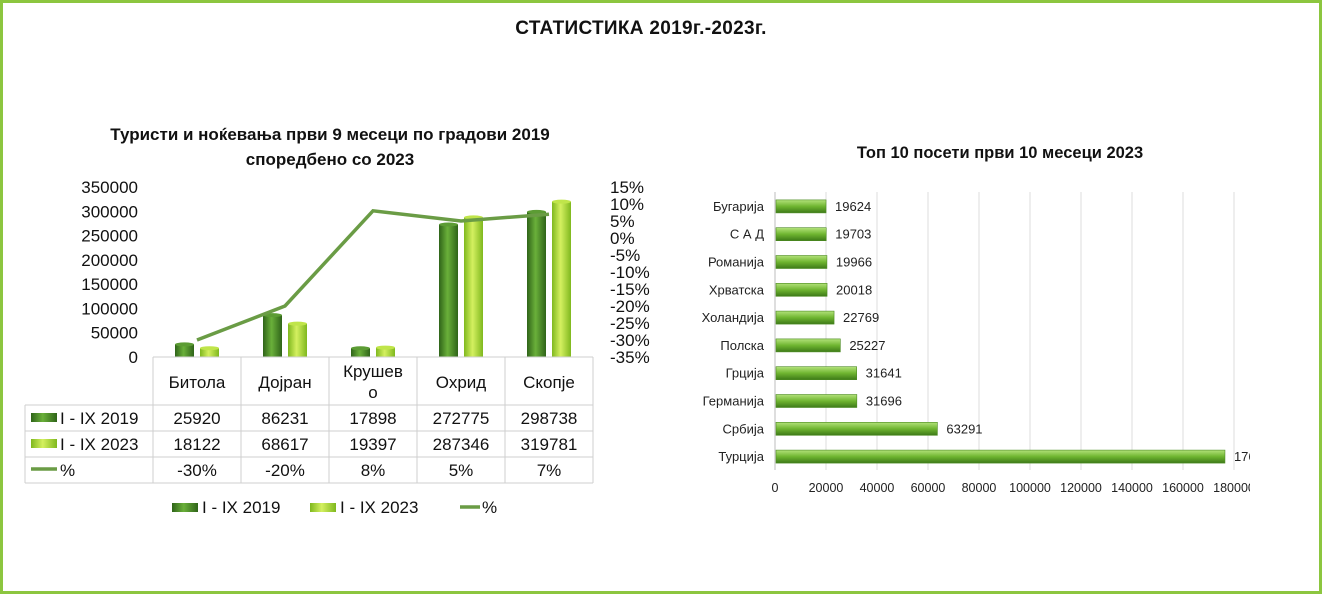 The image size is (1322, 594). Describe the element at coordinates (622, 238) in the screenshot. I see `y2-tick-label: 0%` at that location.